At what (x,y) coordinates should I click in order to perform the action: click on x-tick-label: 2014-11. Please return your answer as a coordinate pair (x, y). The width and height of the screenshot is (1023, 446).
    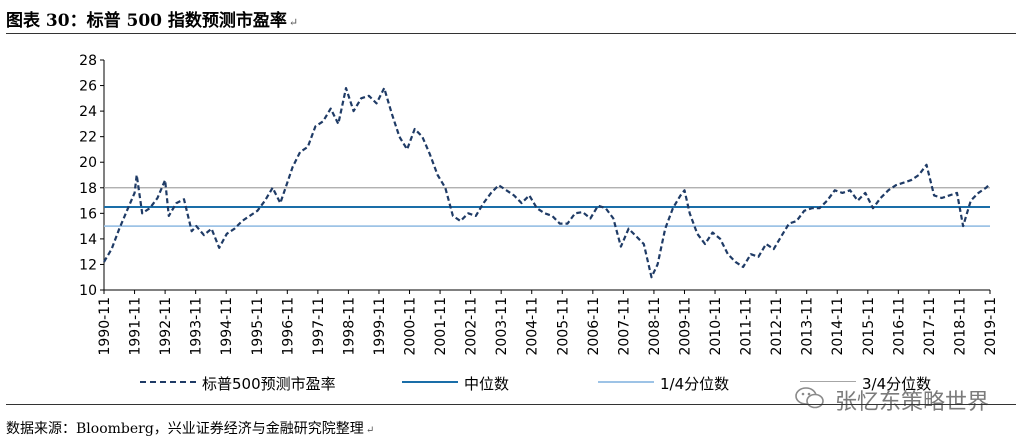
    Looking at the image, I should click on (838, 326).